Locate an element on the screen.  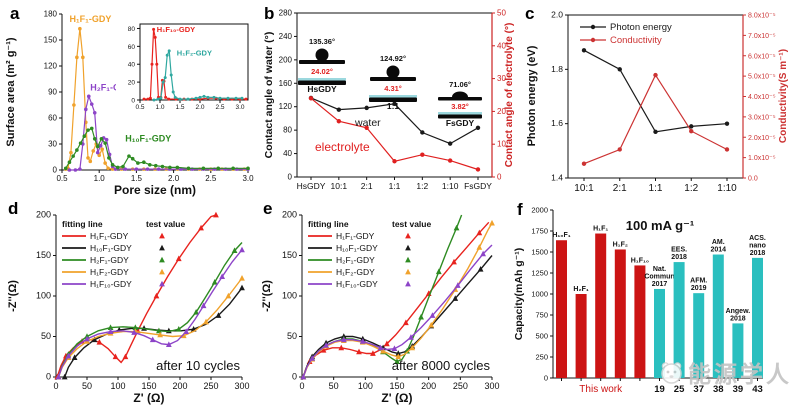
chart-text: 1.0 is located at coordinates (100, 178).